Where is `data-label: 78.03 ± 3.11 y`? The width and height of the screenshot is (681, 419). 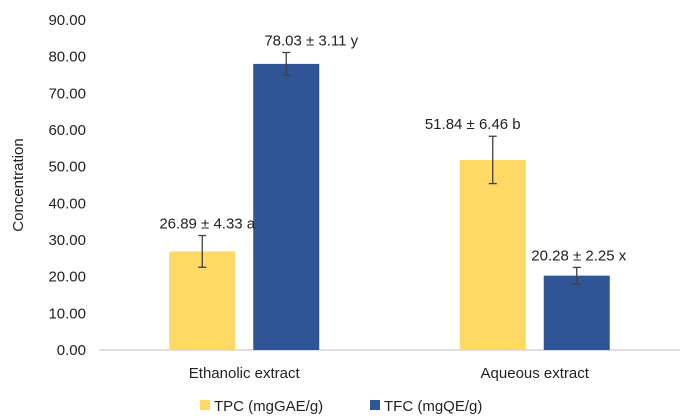 data-label: 78.03 ± 3.11 y is located at coordinates (311, 40).